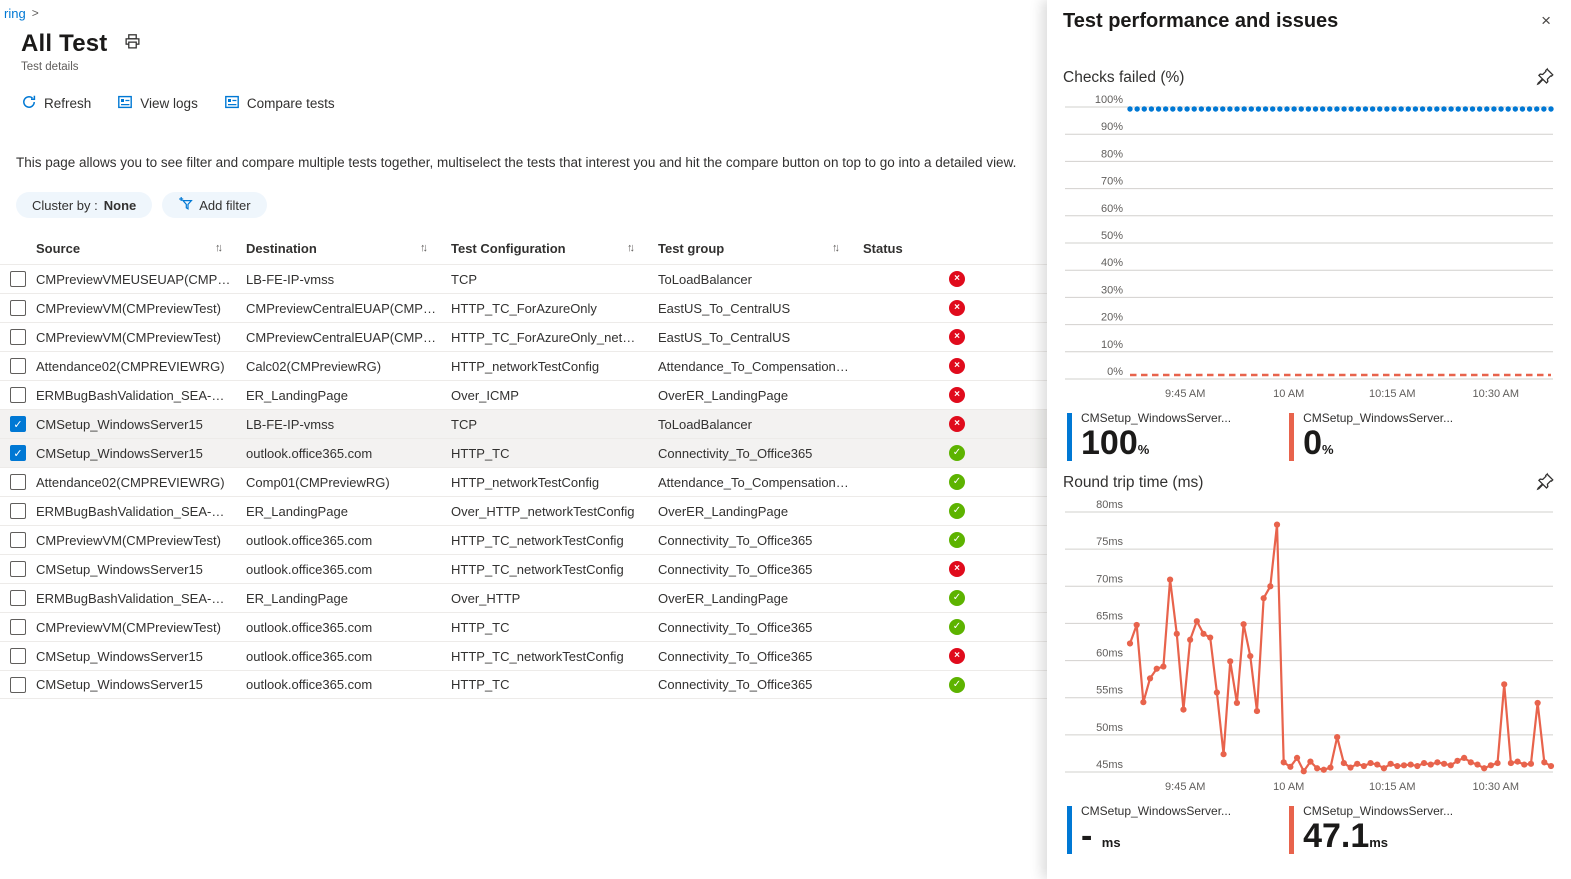 This screenshot has width=1571, height=879. What do you see at coordinates (214, 205) in the screenshot?
I see `add-filter-button: Add filter` at bounding box center [214, 205].